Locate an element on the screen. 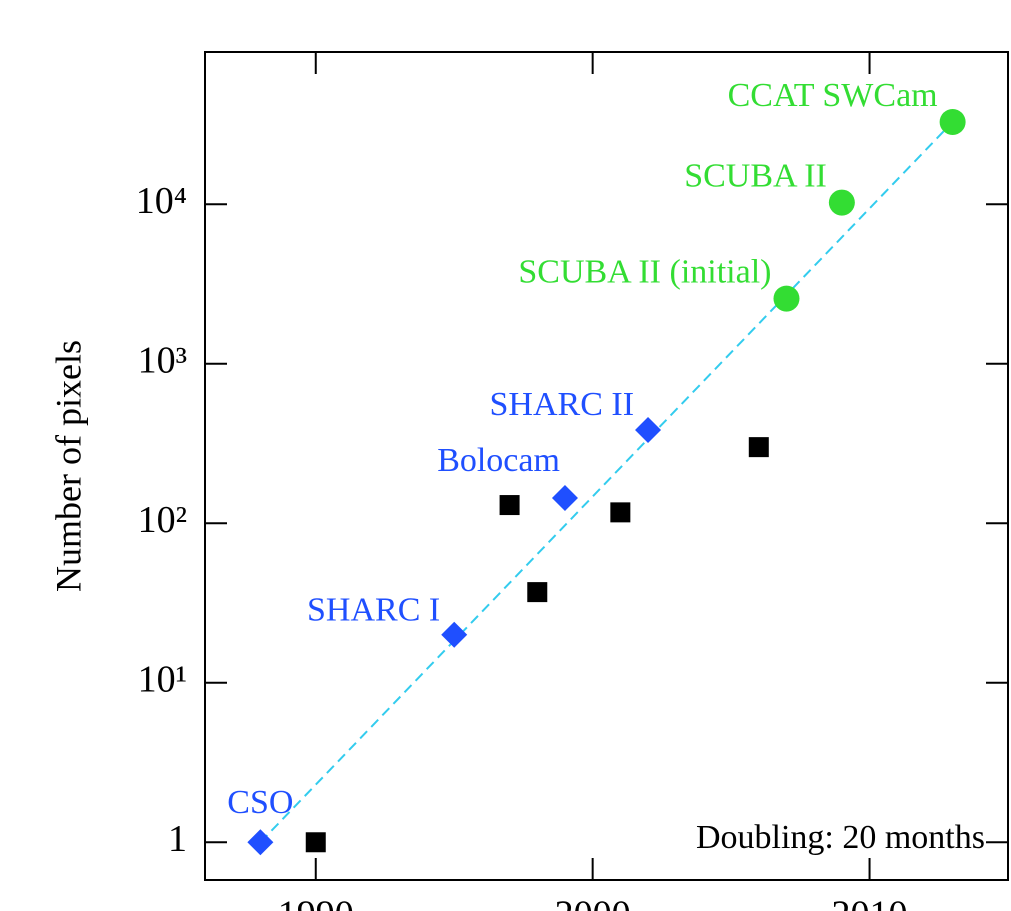 The image size is (1011, 911). point-label: SCUBA II is located at coordinates (755, 175).